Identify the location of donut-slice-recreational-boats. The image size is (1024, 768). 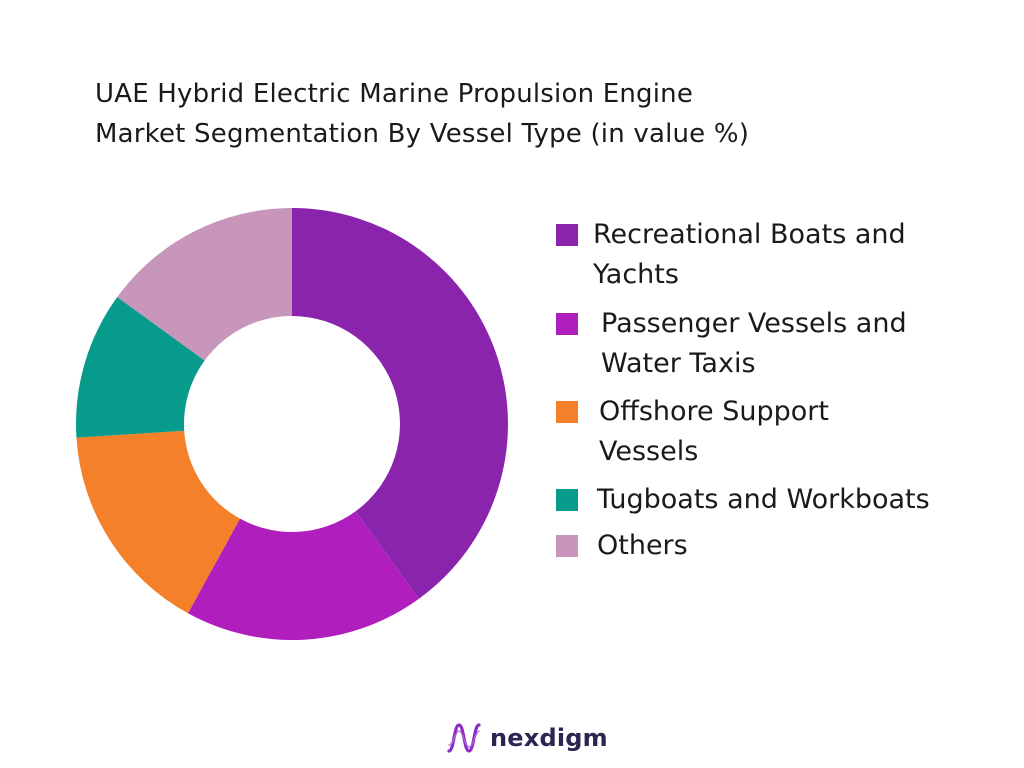
(400, 403).